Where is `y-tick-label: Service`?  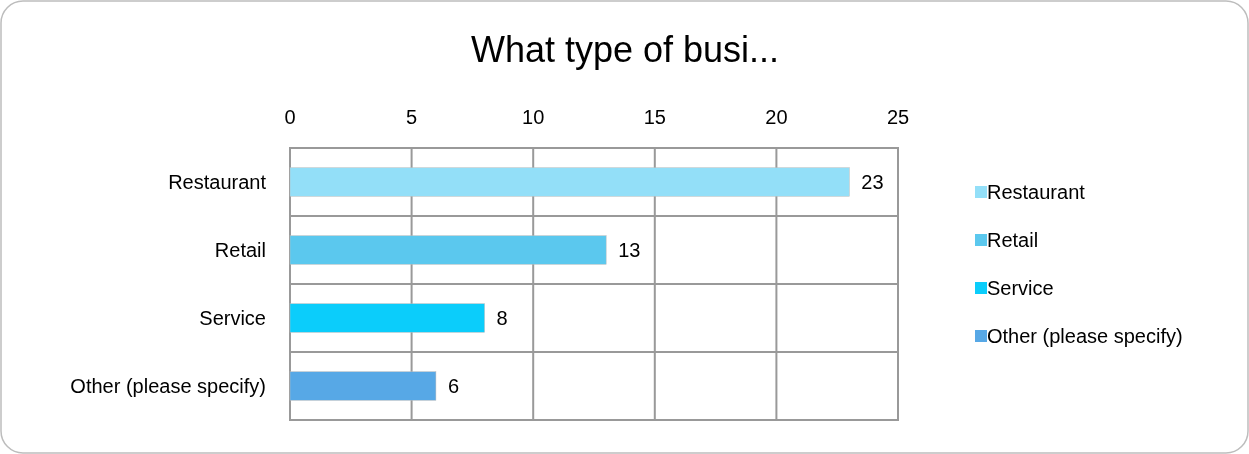
y-tick-label: Service is located at coordinates (232, 318).